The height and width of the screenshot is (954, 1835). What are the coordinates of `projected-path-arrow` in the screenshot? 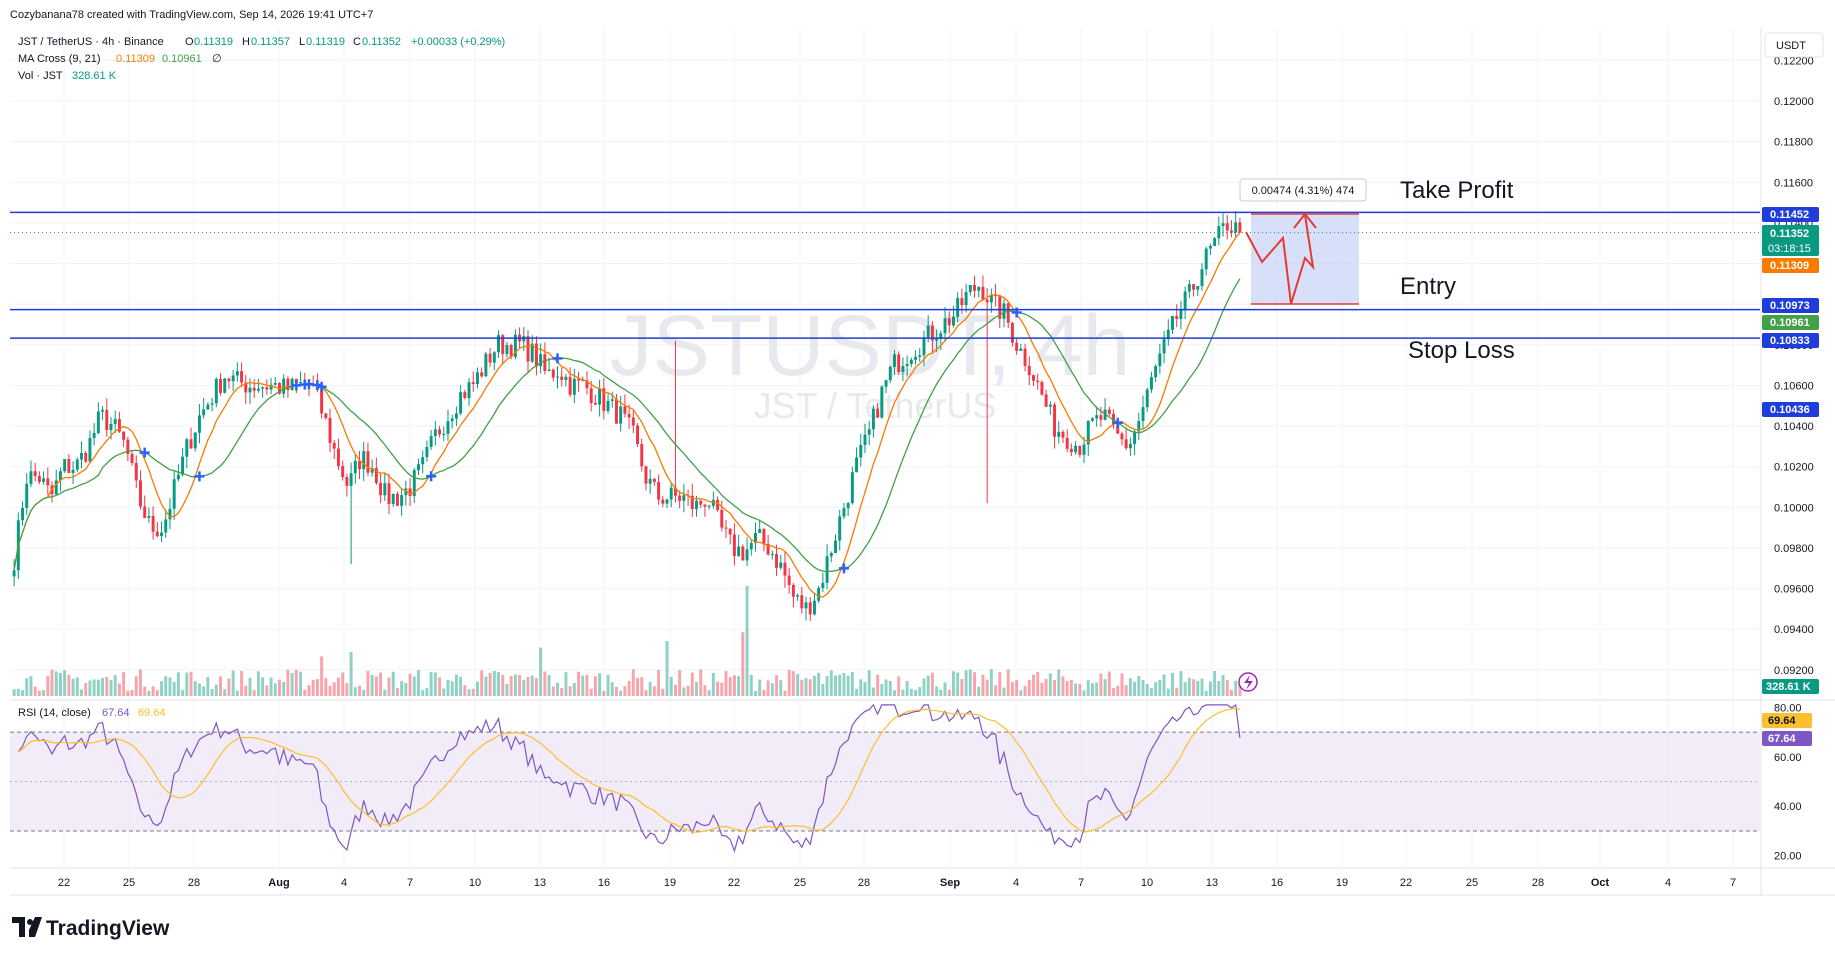 It's located at (1280, 259).